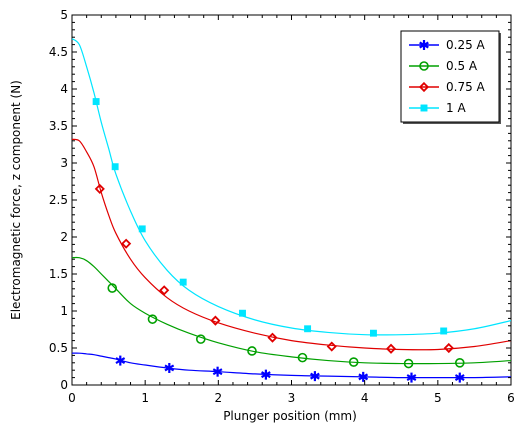 Image resolution: width=514 pixels, height=430 pixels. I want to click on legend-item: 1 A, so click(437, 108).